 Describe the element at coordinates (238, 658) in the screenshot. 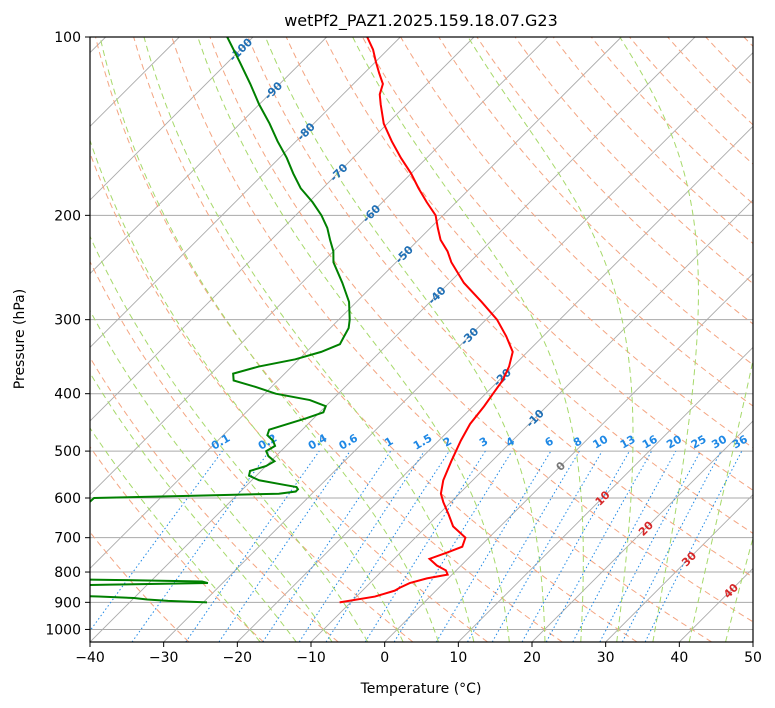

I see `x-tick-label: −20` at that location.